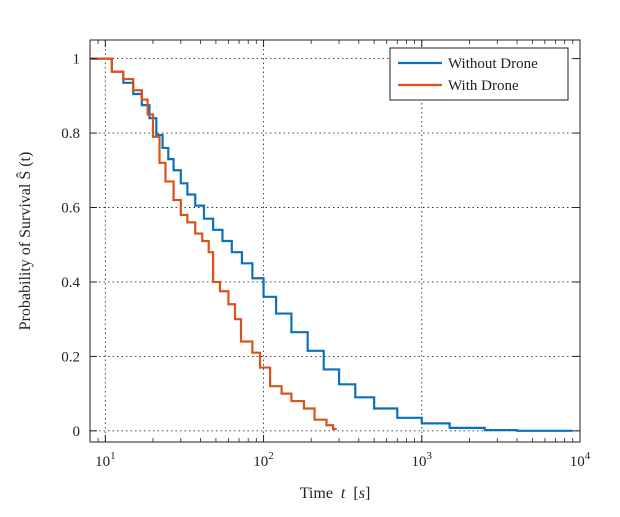  What do you see at coordinates (70, 209) in the screenshot?
I see `y-tick-label: 0.6` at bounding box center [70, 209].